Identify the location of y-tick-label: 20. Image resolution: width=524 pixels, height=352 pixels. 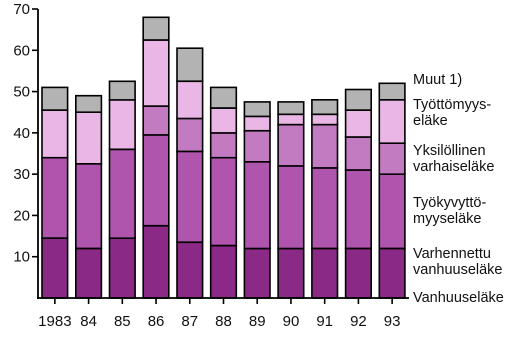
(21, 215).